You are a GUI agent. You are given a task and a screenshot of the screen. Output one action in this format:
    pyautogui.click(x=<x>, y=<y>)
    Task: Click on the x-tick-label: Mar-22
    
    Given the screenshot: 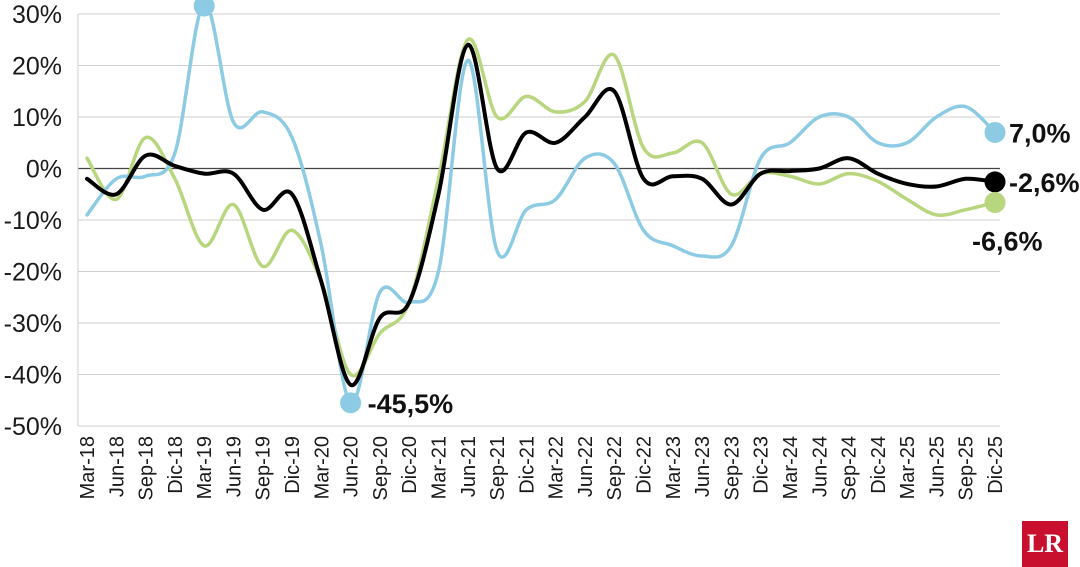 What is the action you would take?
    pyautogui.click(x=557, y=467)
    